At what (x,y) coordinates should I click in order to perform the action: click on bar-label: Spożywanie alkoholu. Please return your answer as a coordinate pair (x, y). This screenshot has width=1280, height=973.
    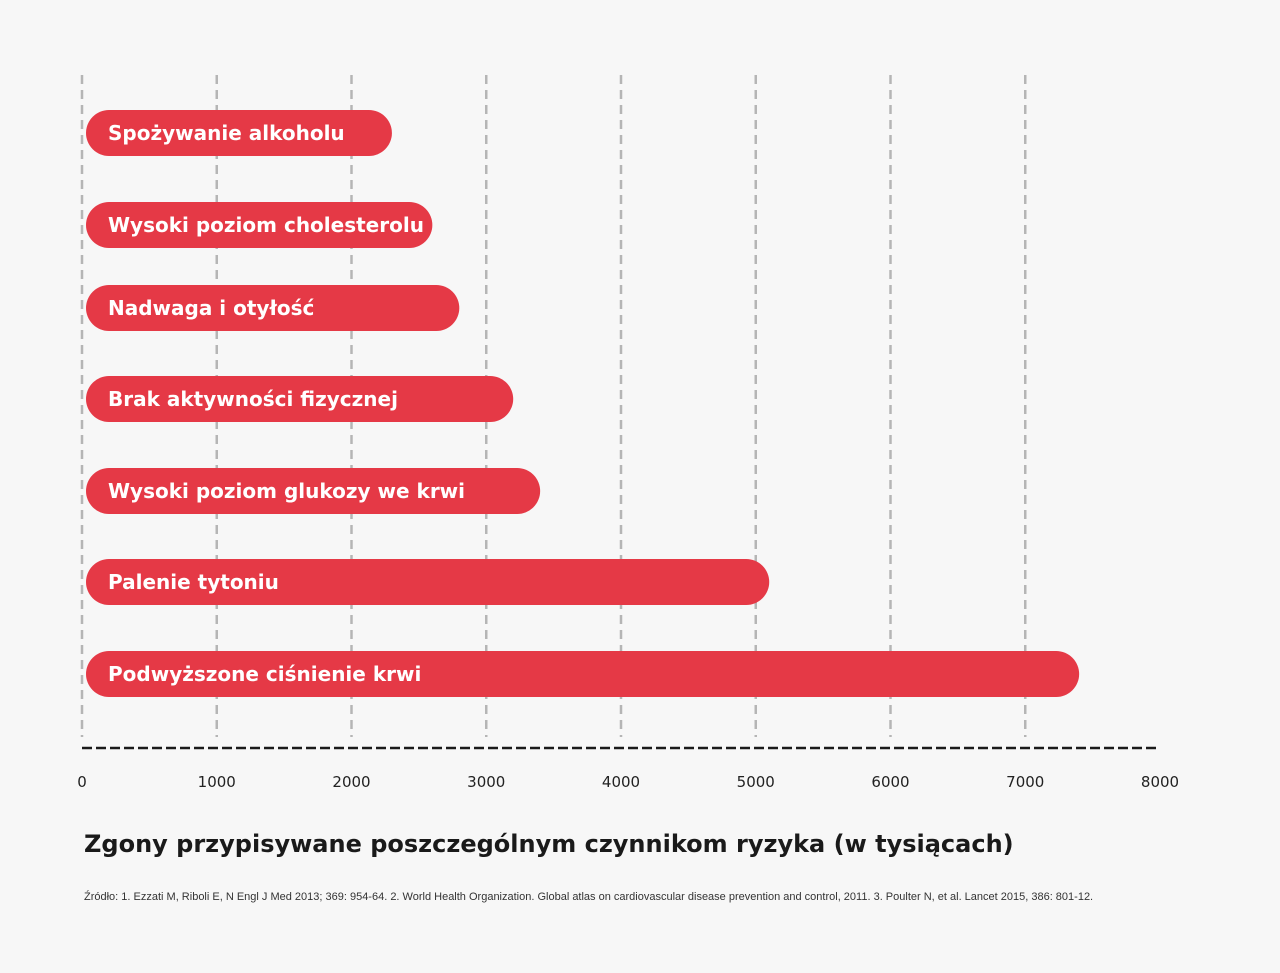
    Looking at the image, I should click on (226, 133).